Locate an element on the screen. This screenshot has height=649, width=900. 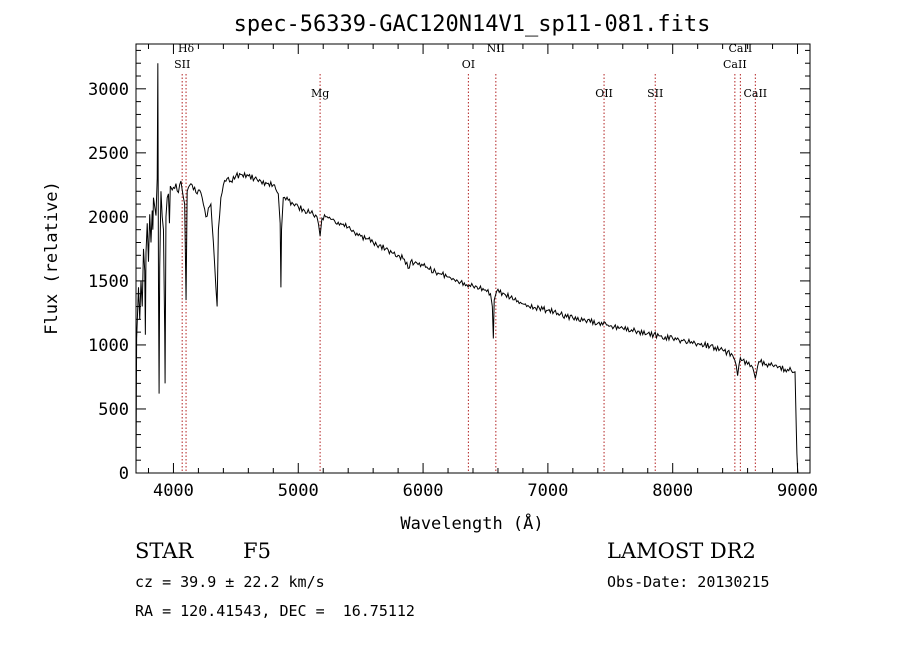
x-axis-label: Wavelength (Å) is located at coordinates (471, 523).